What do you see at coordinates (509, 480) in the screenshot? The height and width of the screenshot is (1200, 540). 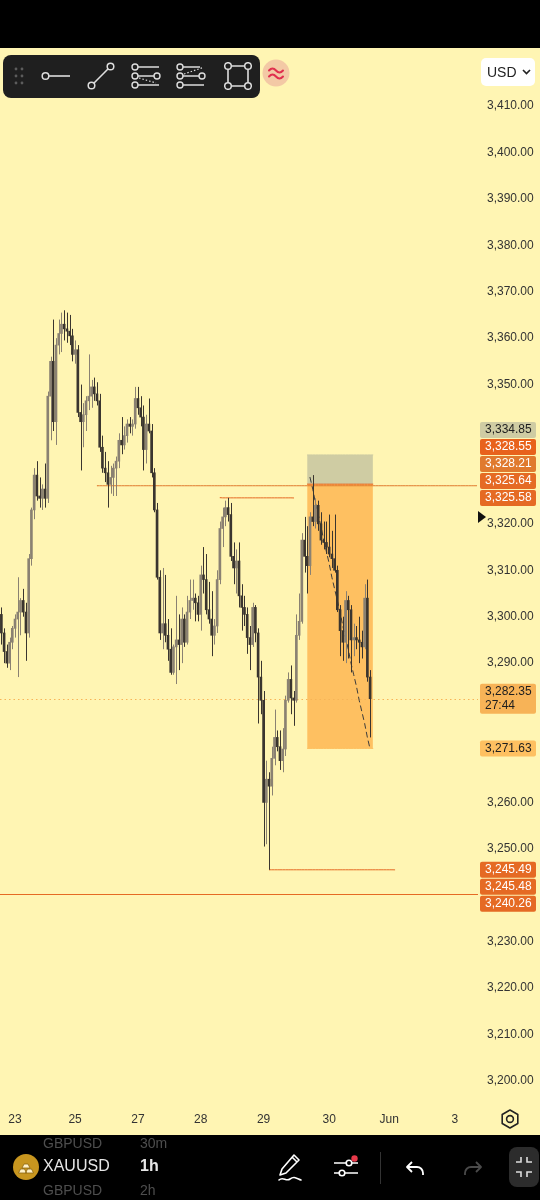 I see `text: 3,325.64` at bounding box center [509, 480].